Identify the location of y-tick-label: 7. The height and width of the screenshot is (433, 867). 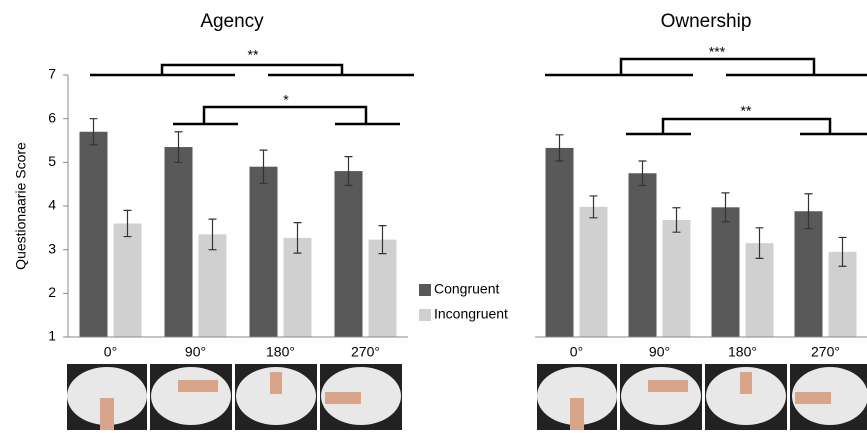
(52, 74).